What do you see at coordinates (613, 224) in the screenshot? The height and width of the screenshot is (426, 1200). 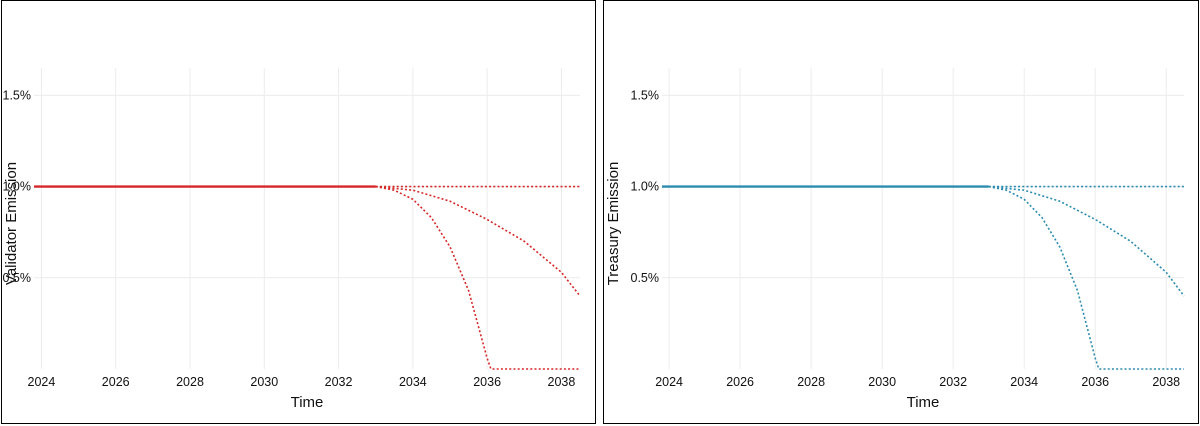 I see `y-axis-title: Treasury Emission` at bounding box center [613, 224].